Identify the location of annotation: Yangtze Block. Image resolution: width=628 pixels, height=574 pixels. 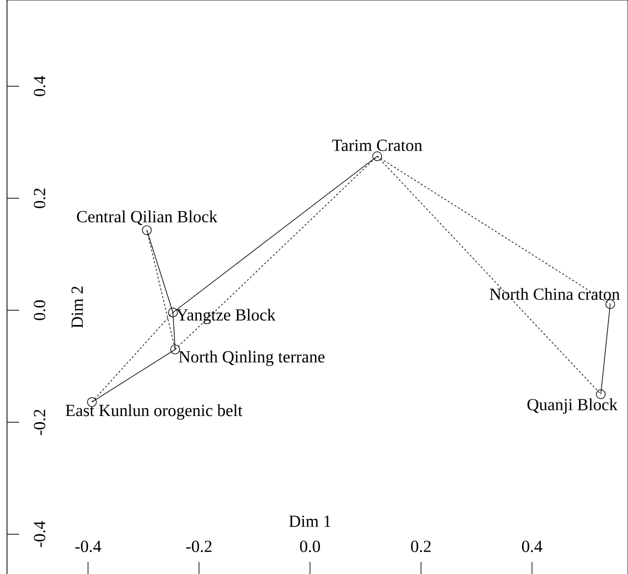
(226, 316).